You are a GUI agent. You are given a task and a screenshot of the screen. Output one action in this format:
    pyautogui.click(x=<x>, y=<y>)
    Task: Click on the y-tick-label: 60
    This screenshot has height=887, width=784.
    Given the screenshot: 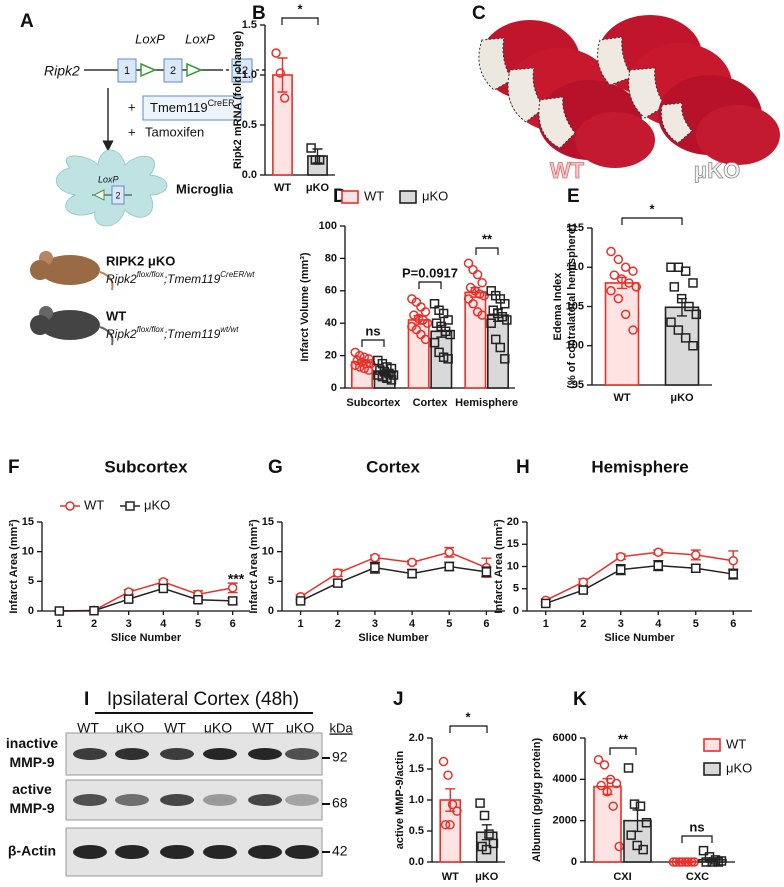 What is the action you would take?
    pyautogui.click(x=331, y=291)
    